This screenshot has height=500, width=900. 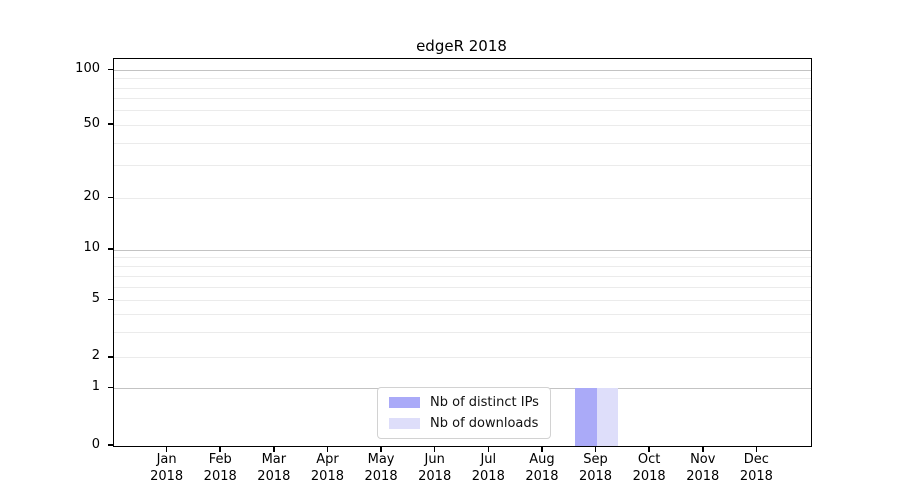 I want to click on x-tick-label: Jul 2018, so click(x=488, y=468).